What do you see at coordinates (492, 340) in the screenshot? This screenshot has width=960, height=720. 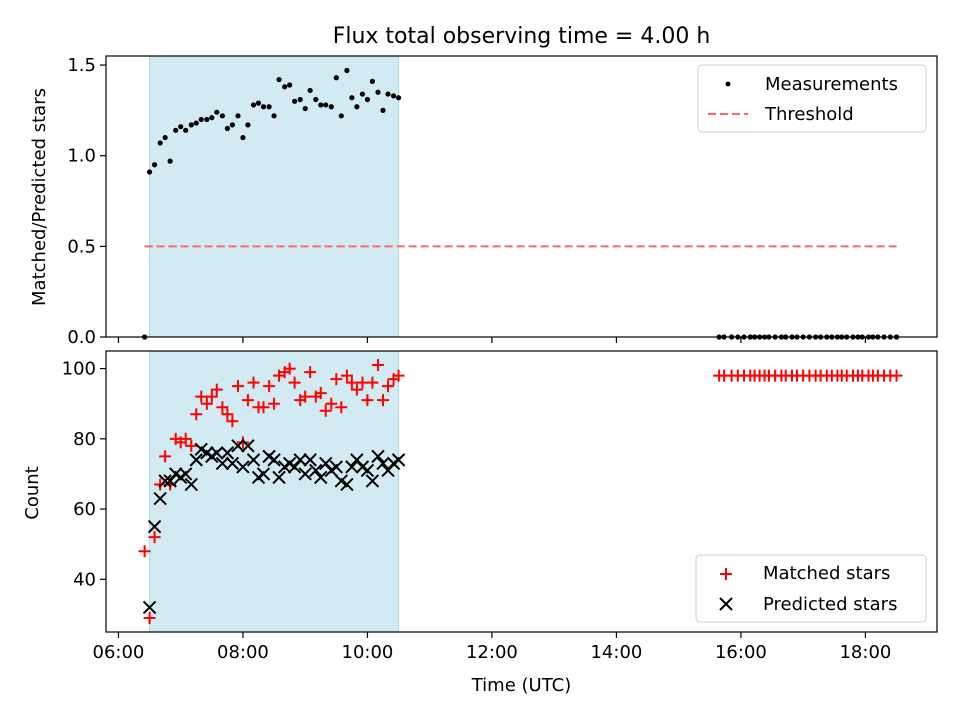 I see `ratio-xticks` at bounding box center [492, 340].